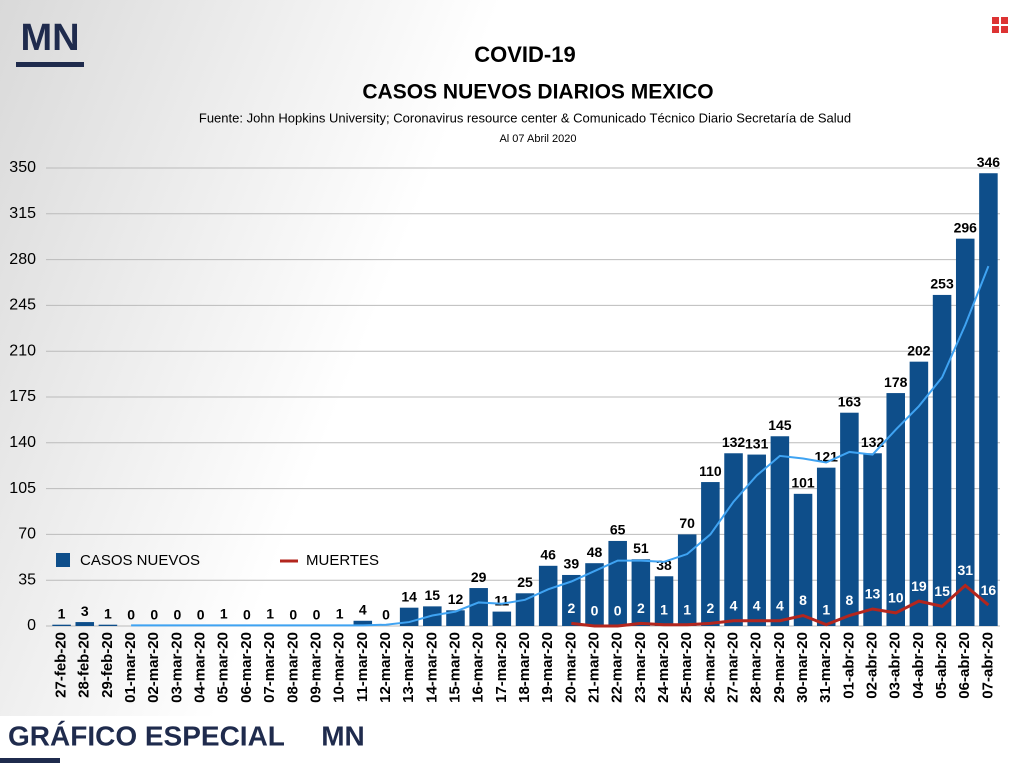  I want to click on y-tick-label: 70, so click(27, 534).